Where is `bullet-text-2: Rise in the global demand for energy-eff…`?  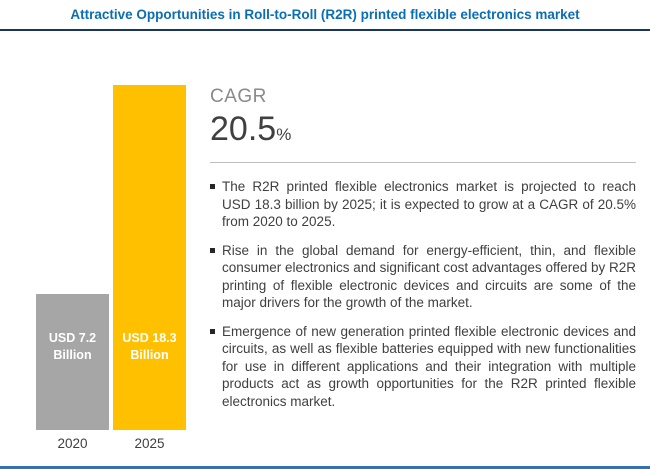 bullet-text-2: Rise in the global demand for energy-eff… is located at coordinates (429, 276).